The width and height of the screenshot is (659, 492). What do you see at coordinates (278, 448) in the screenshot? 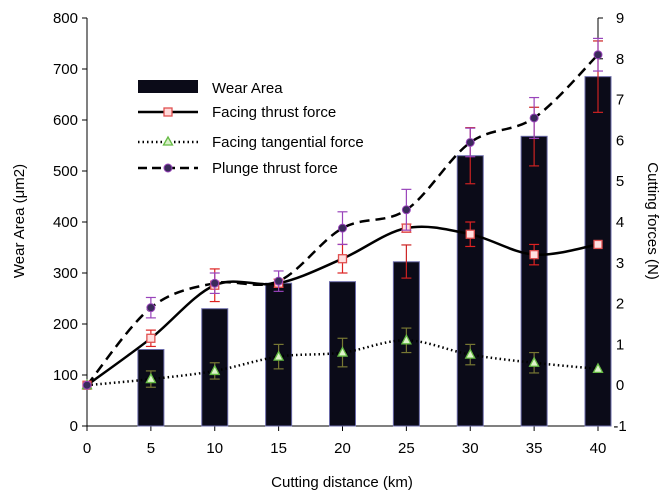
I see `x-tick-label-15: 15` at bounding box center [278, 448].